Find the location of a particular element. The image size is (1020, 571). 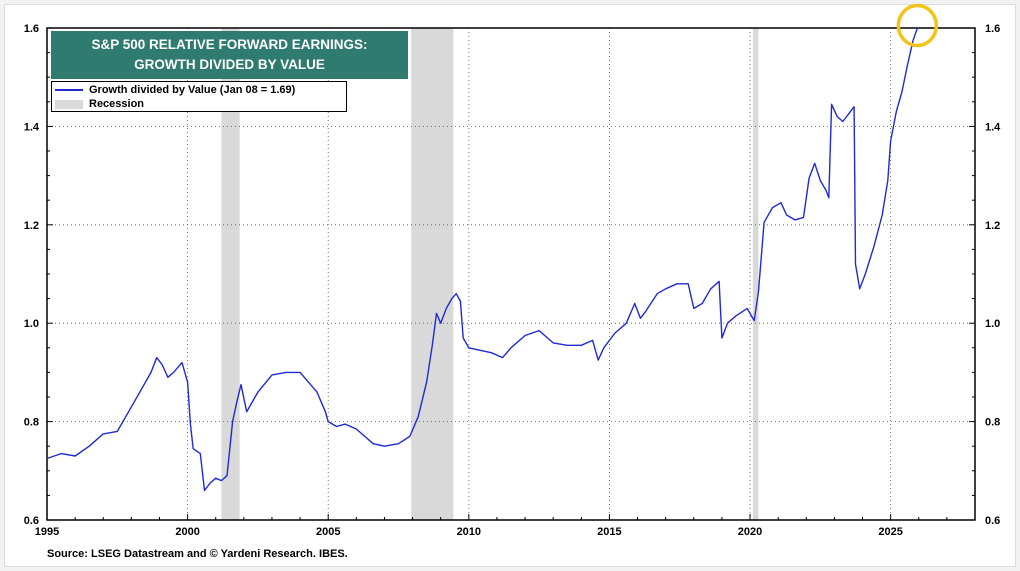

y-tick-label-right-4: 1.4 is located at coordinates (993, 127).